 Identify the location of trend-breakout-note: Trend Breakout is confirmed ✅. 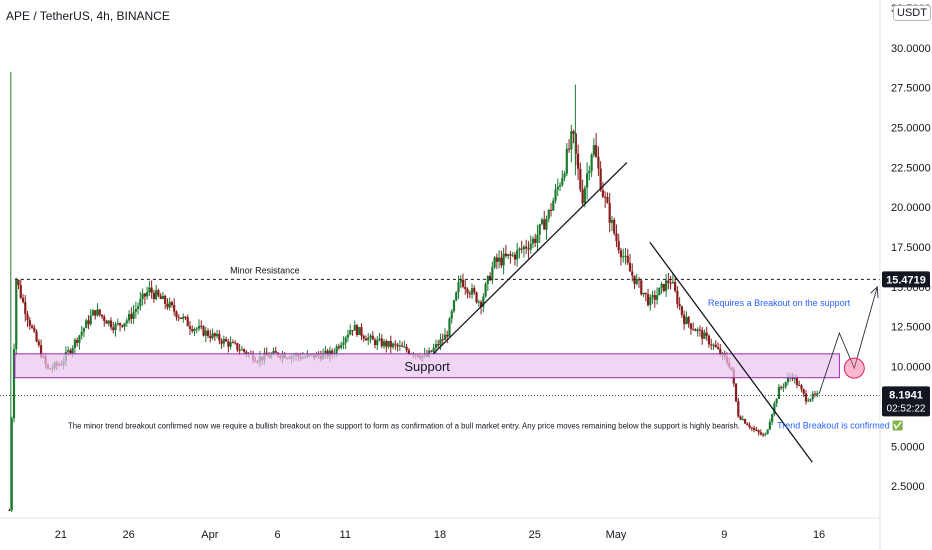
(840, 425).